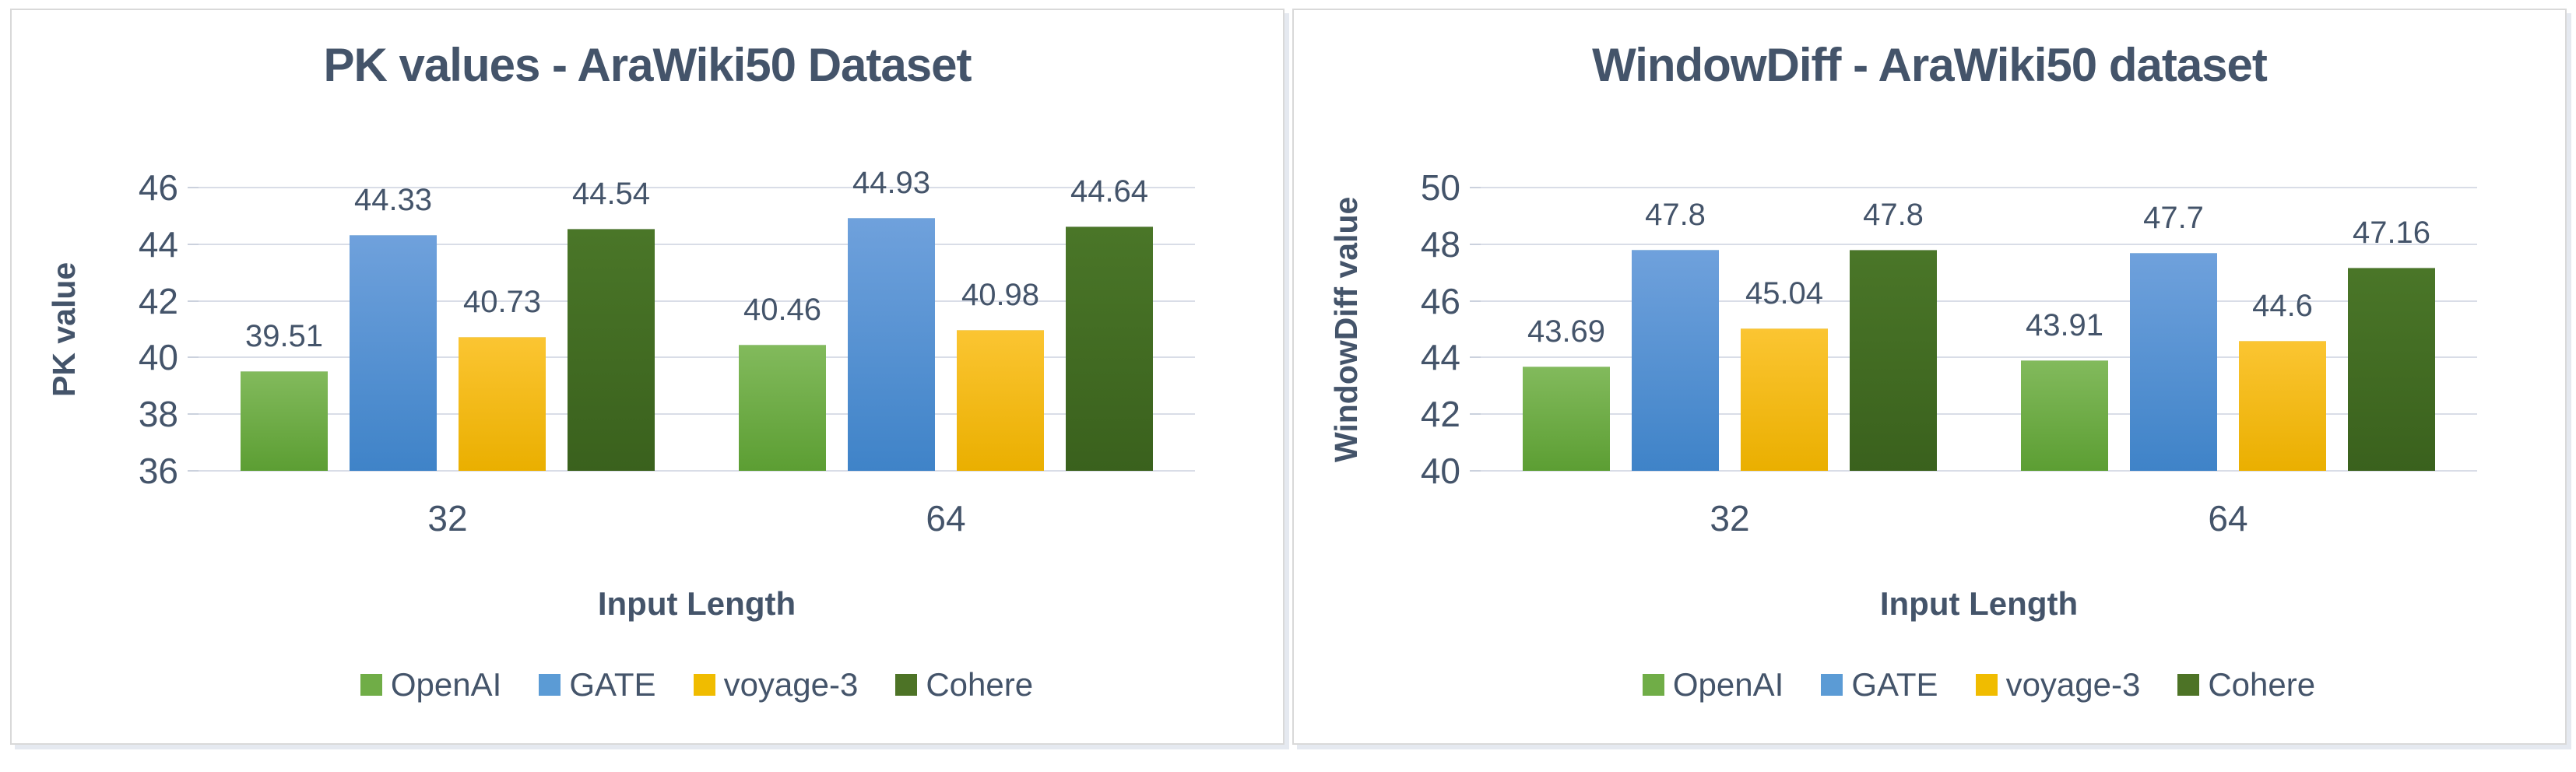 This screenshot has height=772, width=2576. Describe the element at coordinates (782, 382) in the screenshot. I see `bar-openai-64: 40.46` at that location.